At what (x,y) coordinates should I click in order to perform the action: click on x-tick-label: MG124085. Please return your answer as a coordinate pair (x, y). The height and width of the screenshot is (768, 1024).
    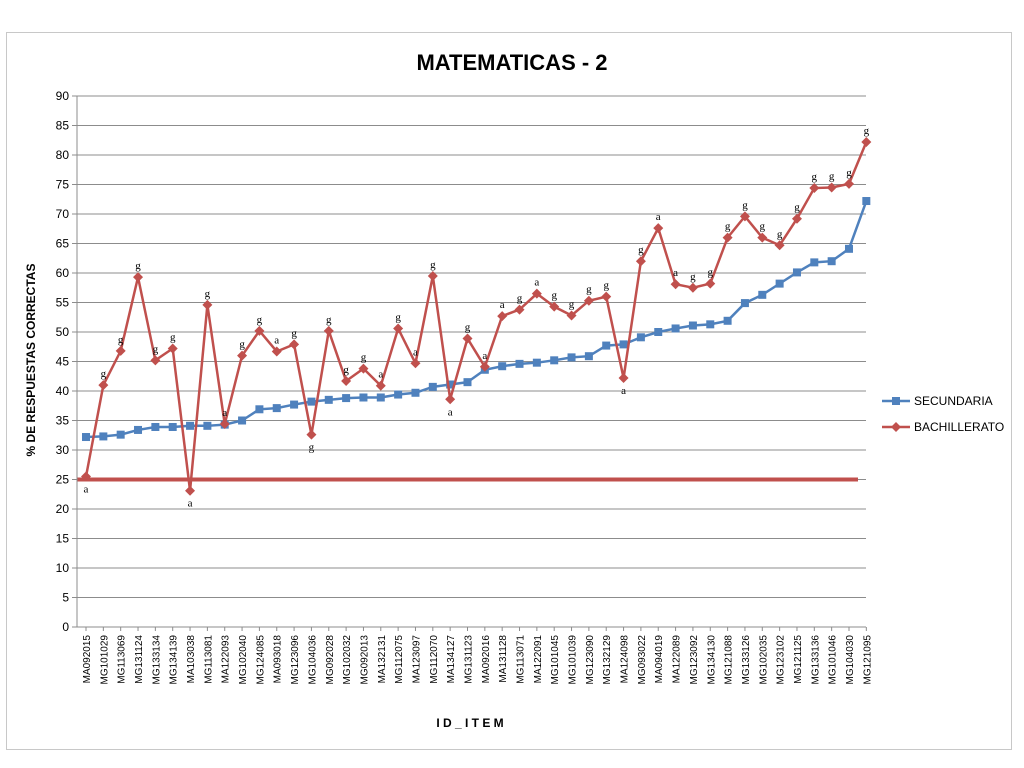
    Looking at the image, I should click on (260, 660).